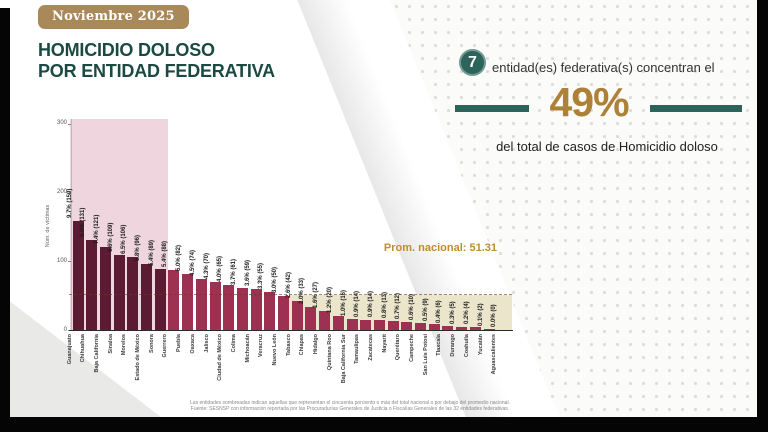 This screenshot has width=768, height=432. Describe the element at coordinates (83, 222) in the screenshot. I see `bar-value-label: 8.0% (131)` at that location.